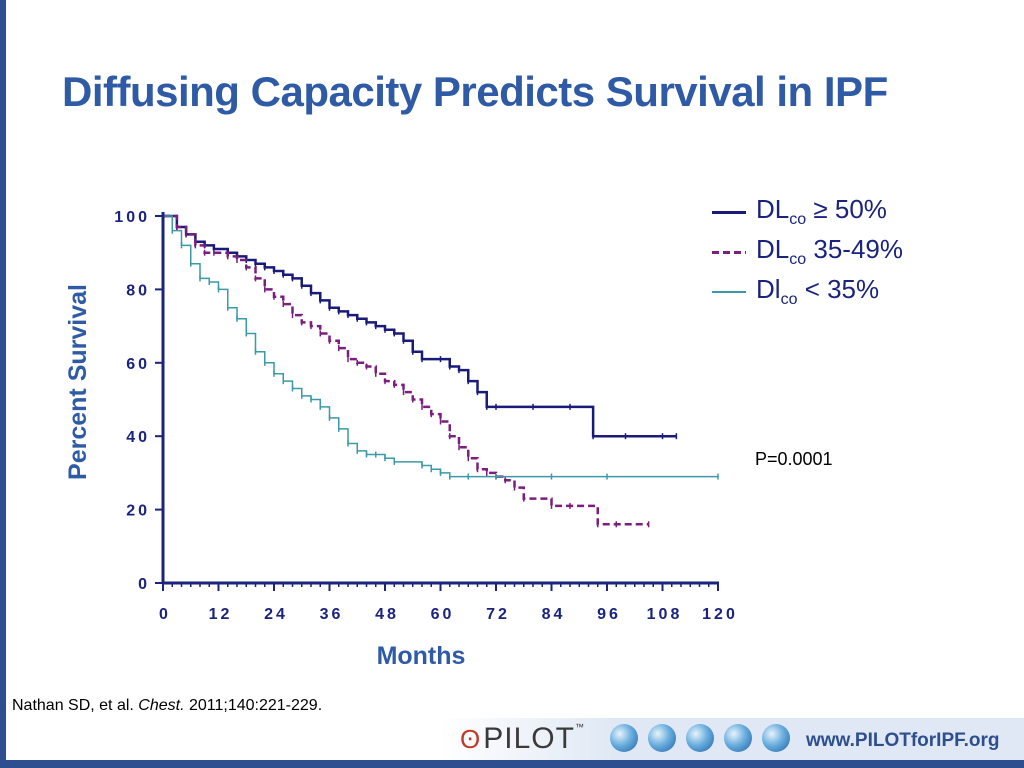  I want to click on x-tick-label: 0, so click(165, 614).